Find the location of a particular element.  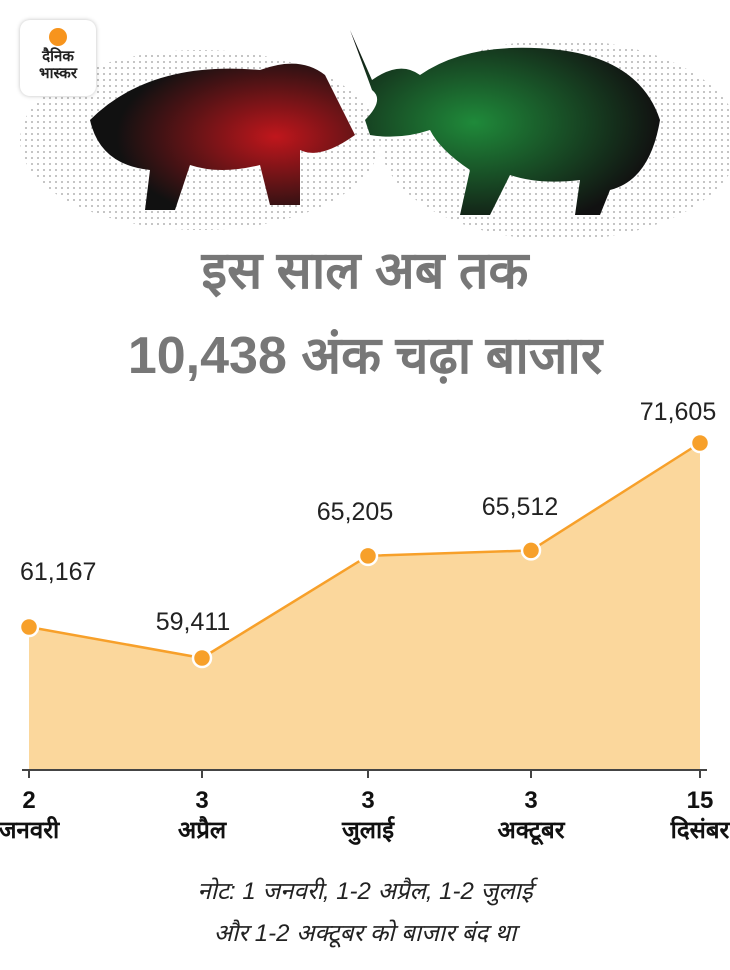

logo-text: दैनिक is located at coordinates (58, 56).